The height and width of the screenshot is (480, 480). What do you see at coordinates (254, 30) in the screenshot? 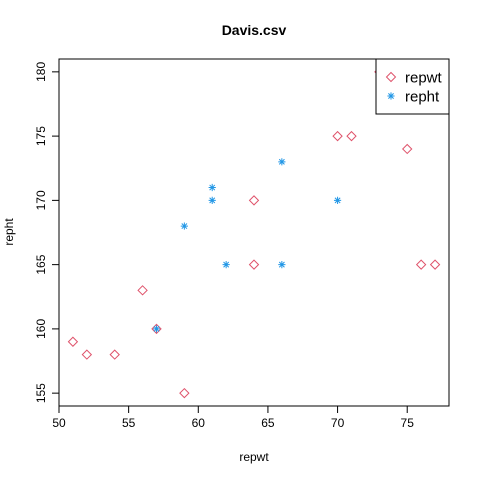
I see `chart-title: Davis.csv` at bounding box center [254, 30].